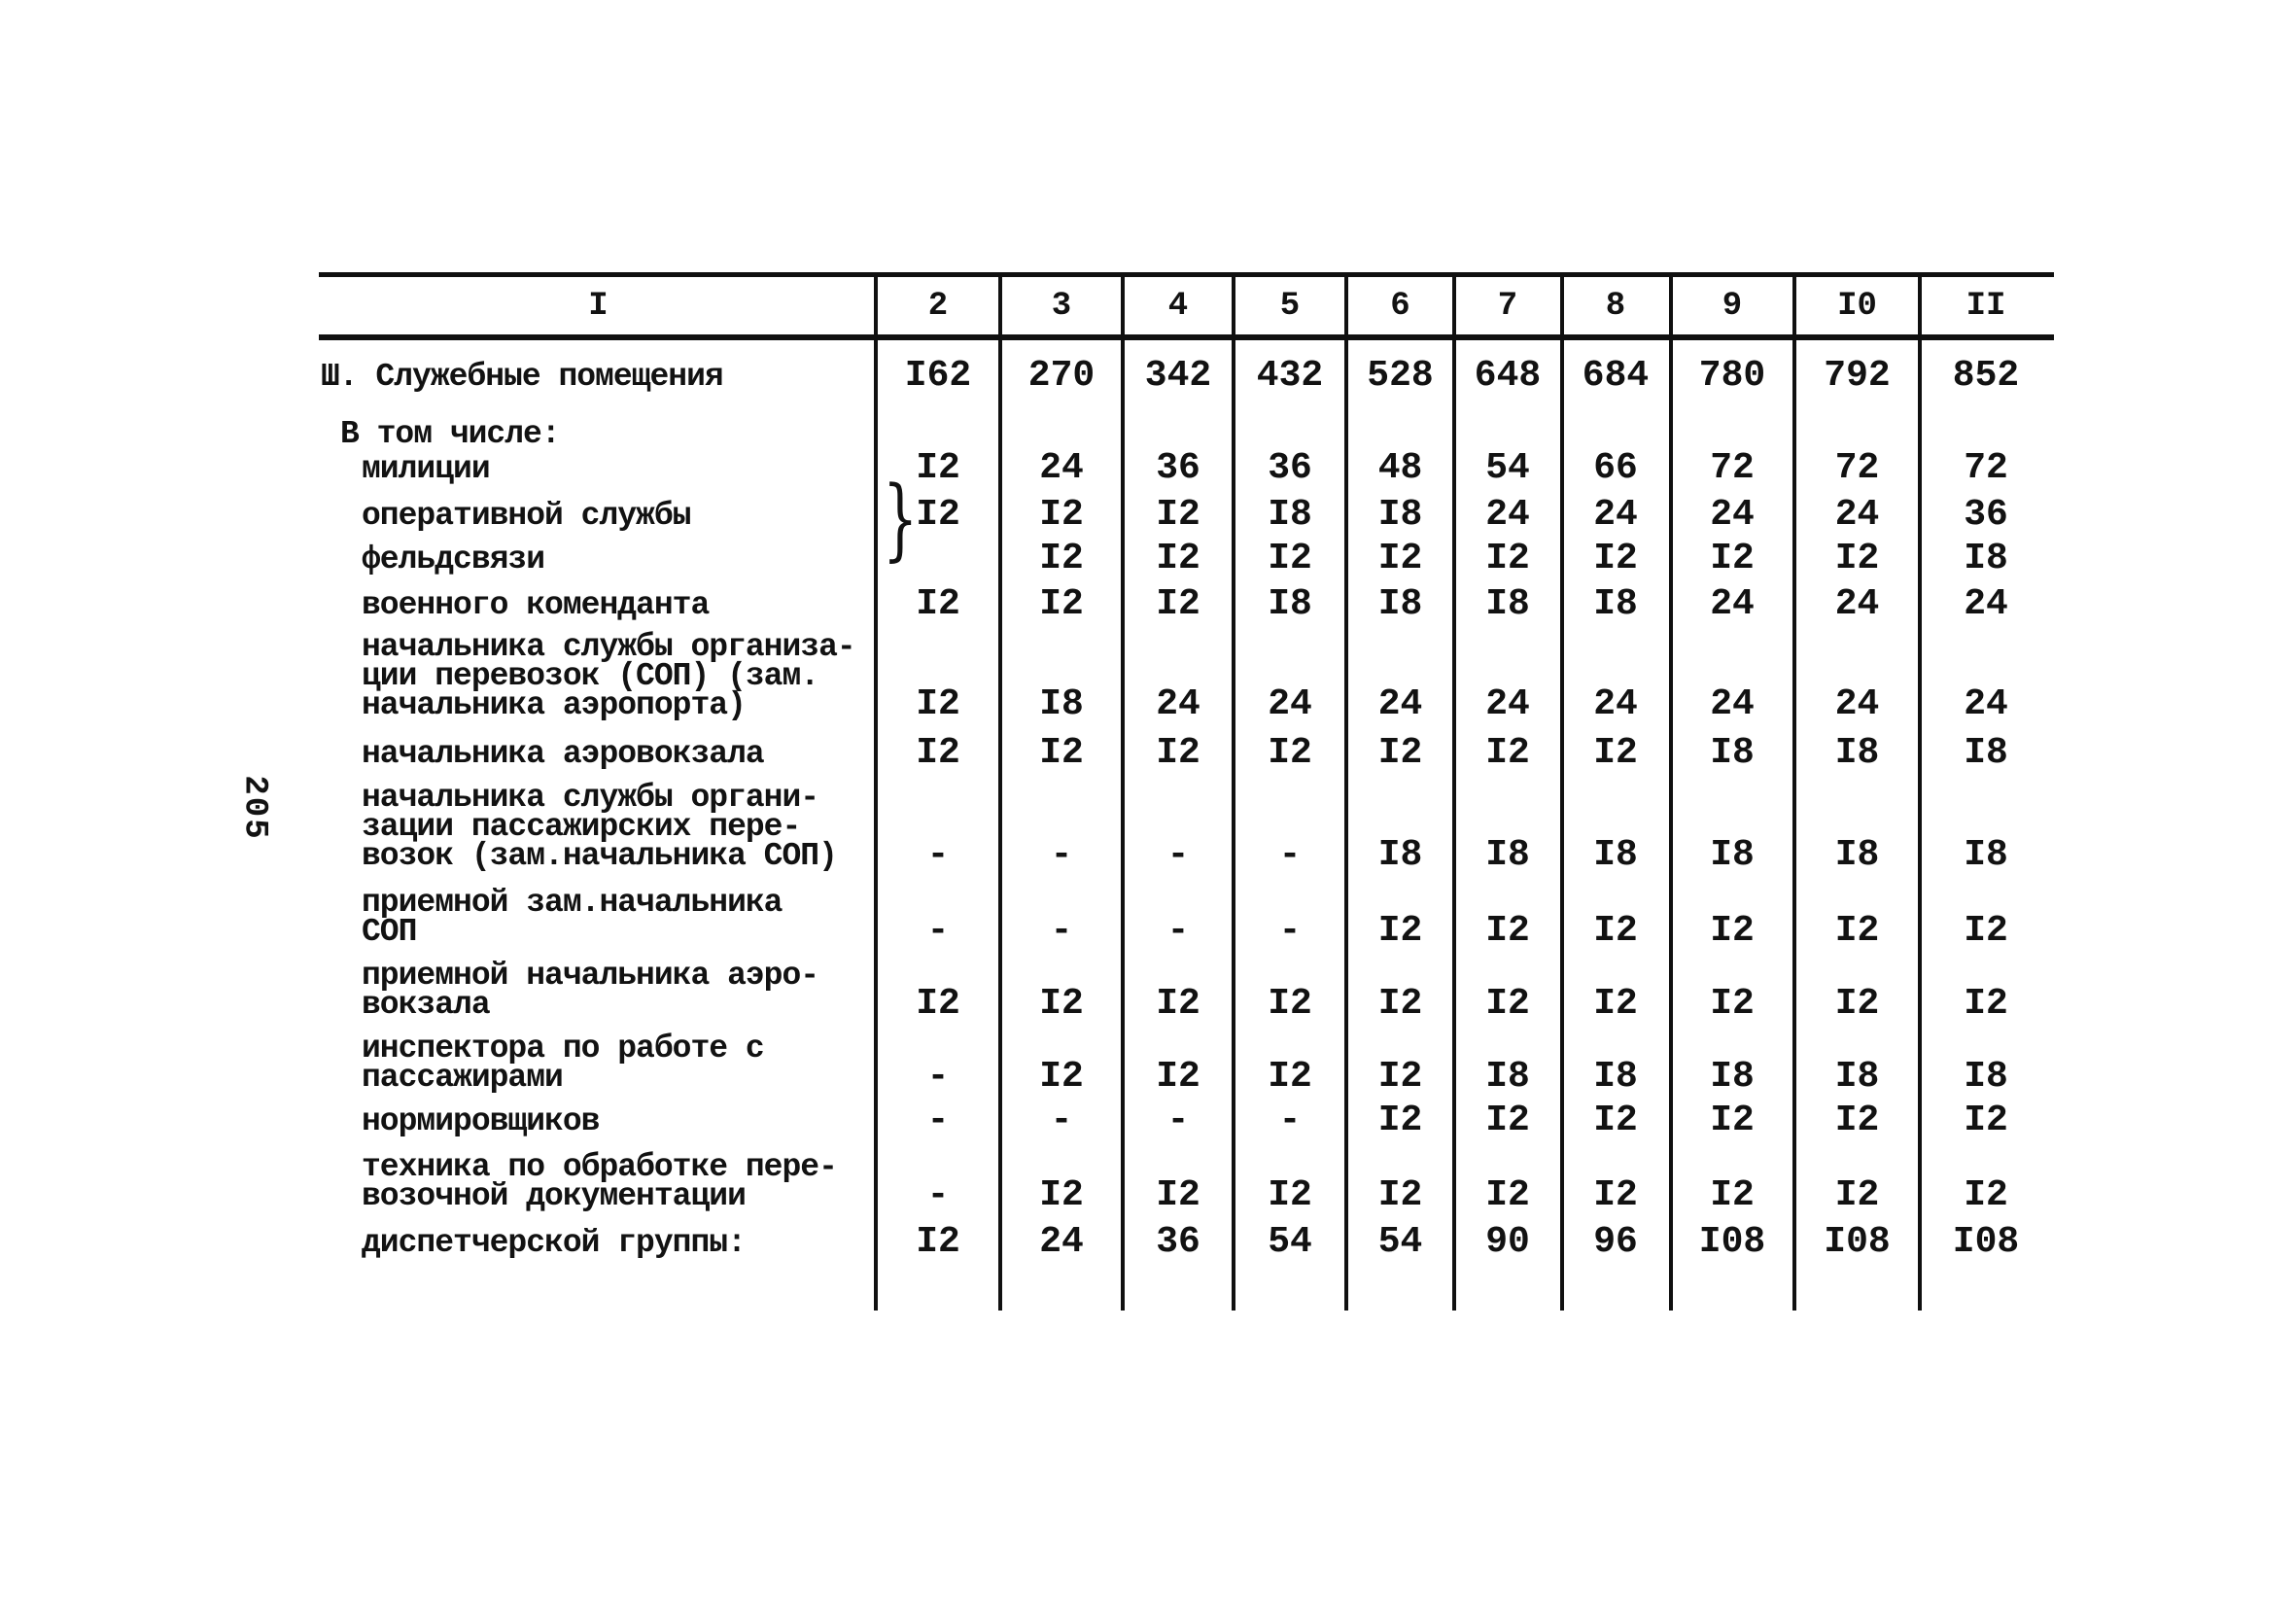 The height and width of the screenshot is (1608, 2296). I want to click on table-row: фельдсвязи I2 I2 I2 I2 I2 I2 I2, so click(1186, 558).